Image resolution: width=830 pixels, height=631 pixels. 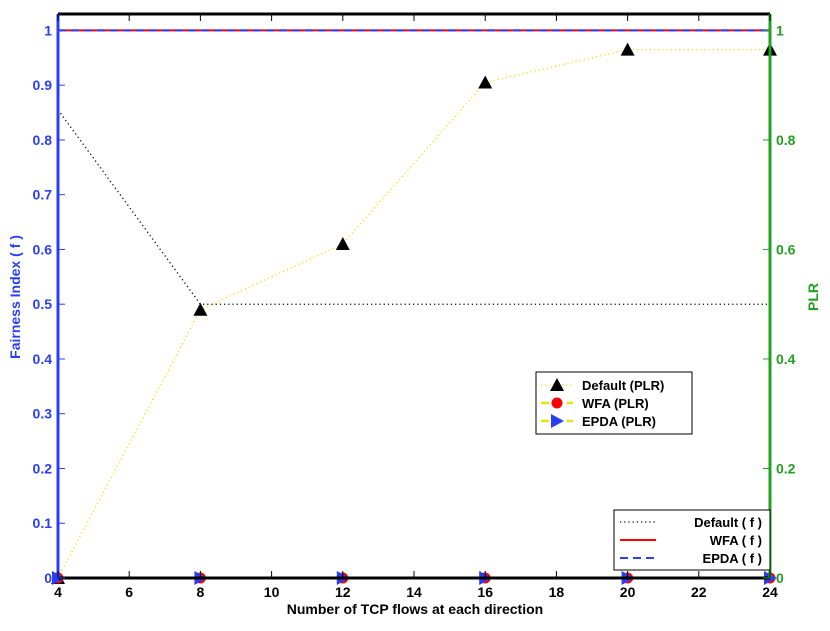 What do you see at coordinates (557, 403) in the screenshot?
I see `wfa-plr-legend-marker` at bounding box center [557, 403].